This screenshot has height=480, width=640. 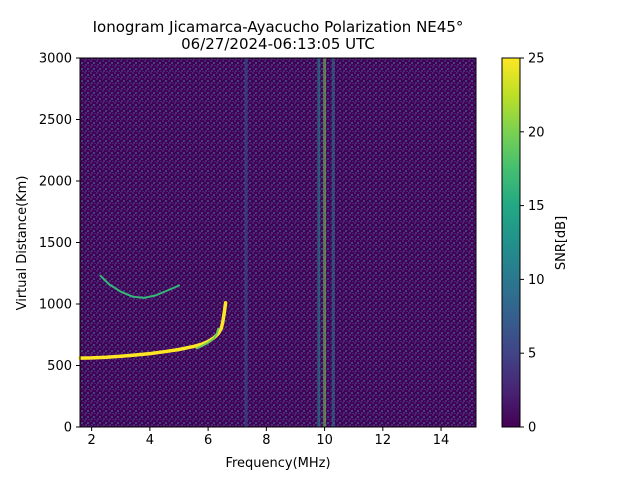 I want to click on colorbar-ticks: 0 5 10 15 20 25, so click(x=532, y=244).